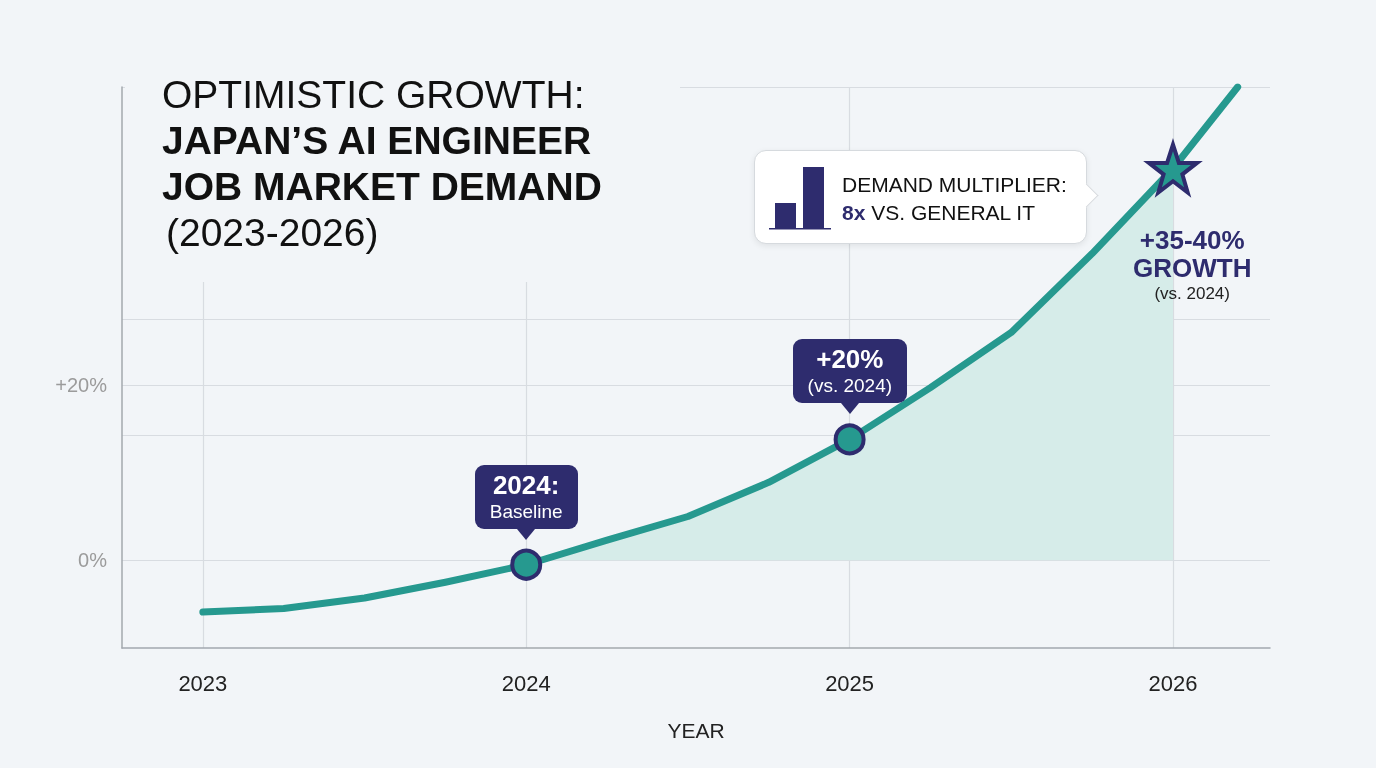 This screenshot has width=1376, height=768. Describe the element at coordinates (93, 560) in the screenshot. I see `y-tick-label: 0%` at that location.